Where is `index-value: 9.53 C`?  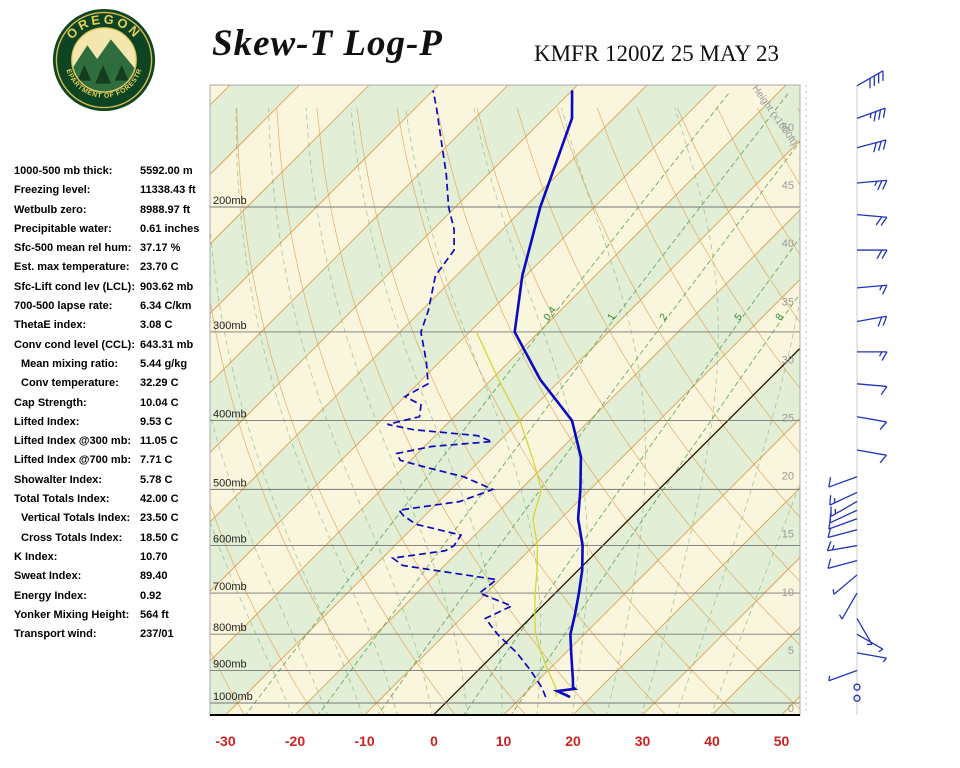
index-value: 9.53 C is located at coordinates (156, 421).